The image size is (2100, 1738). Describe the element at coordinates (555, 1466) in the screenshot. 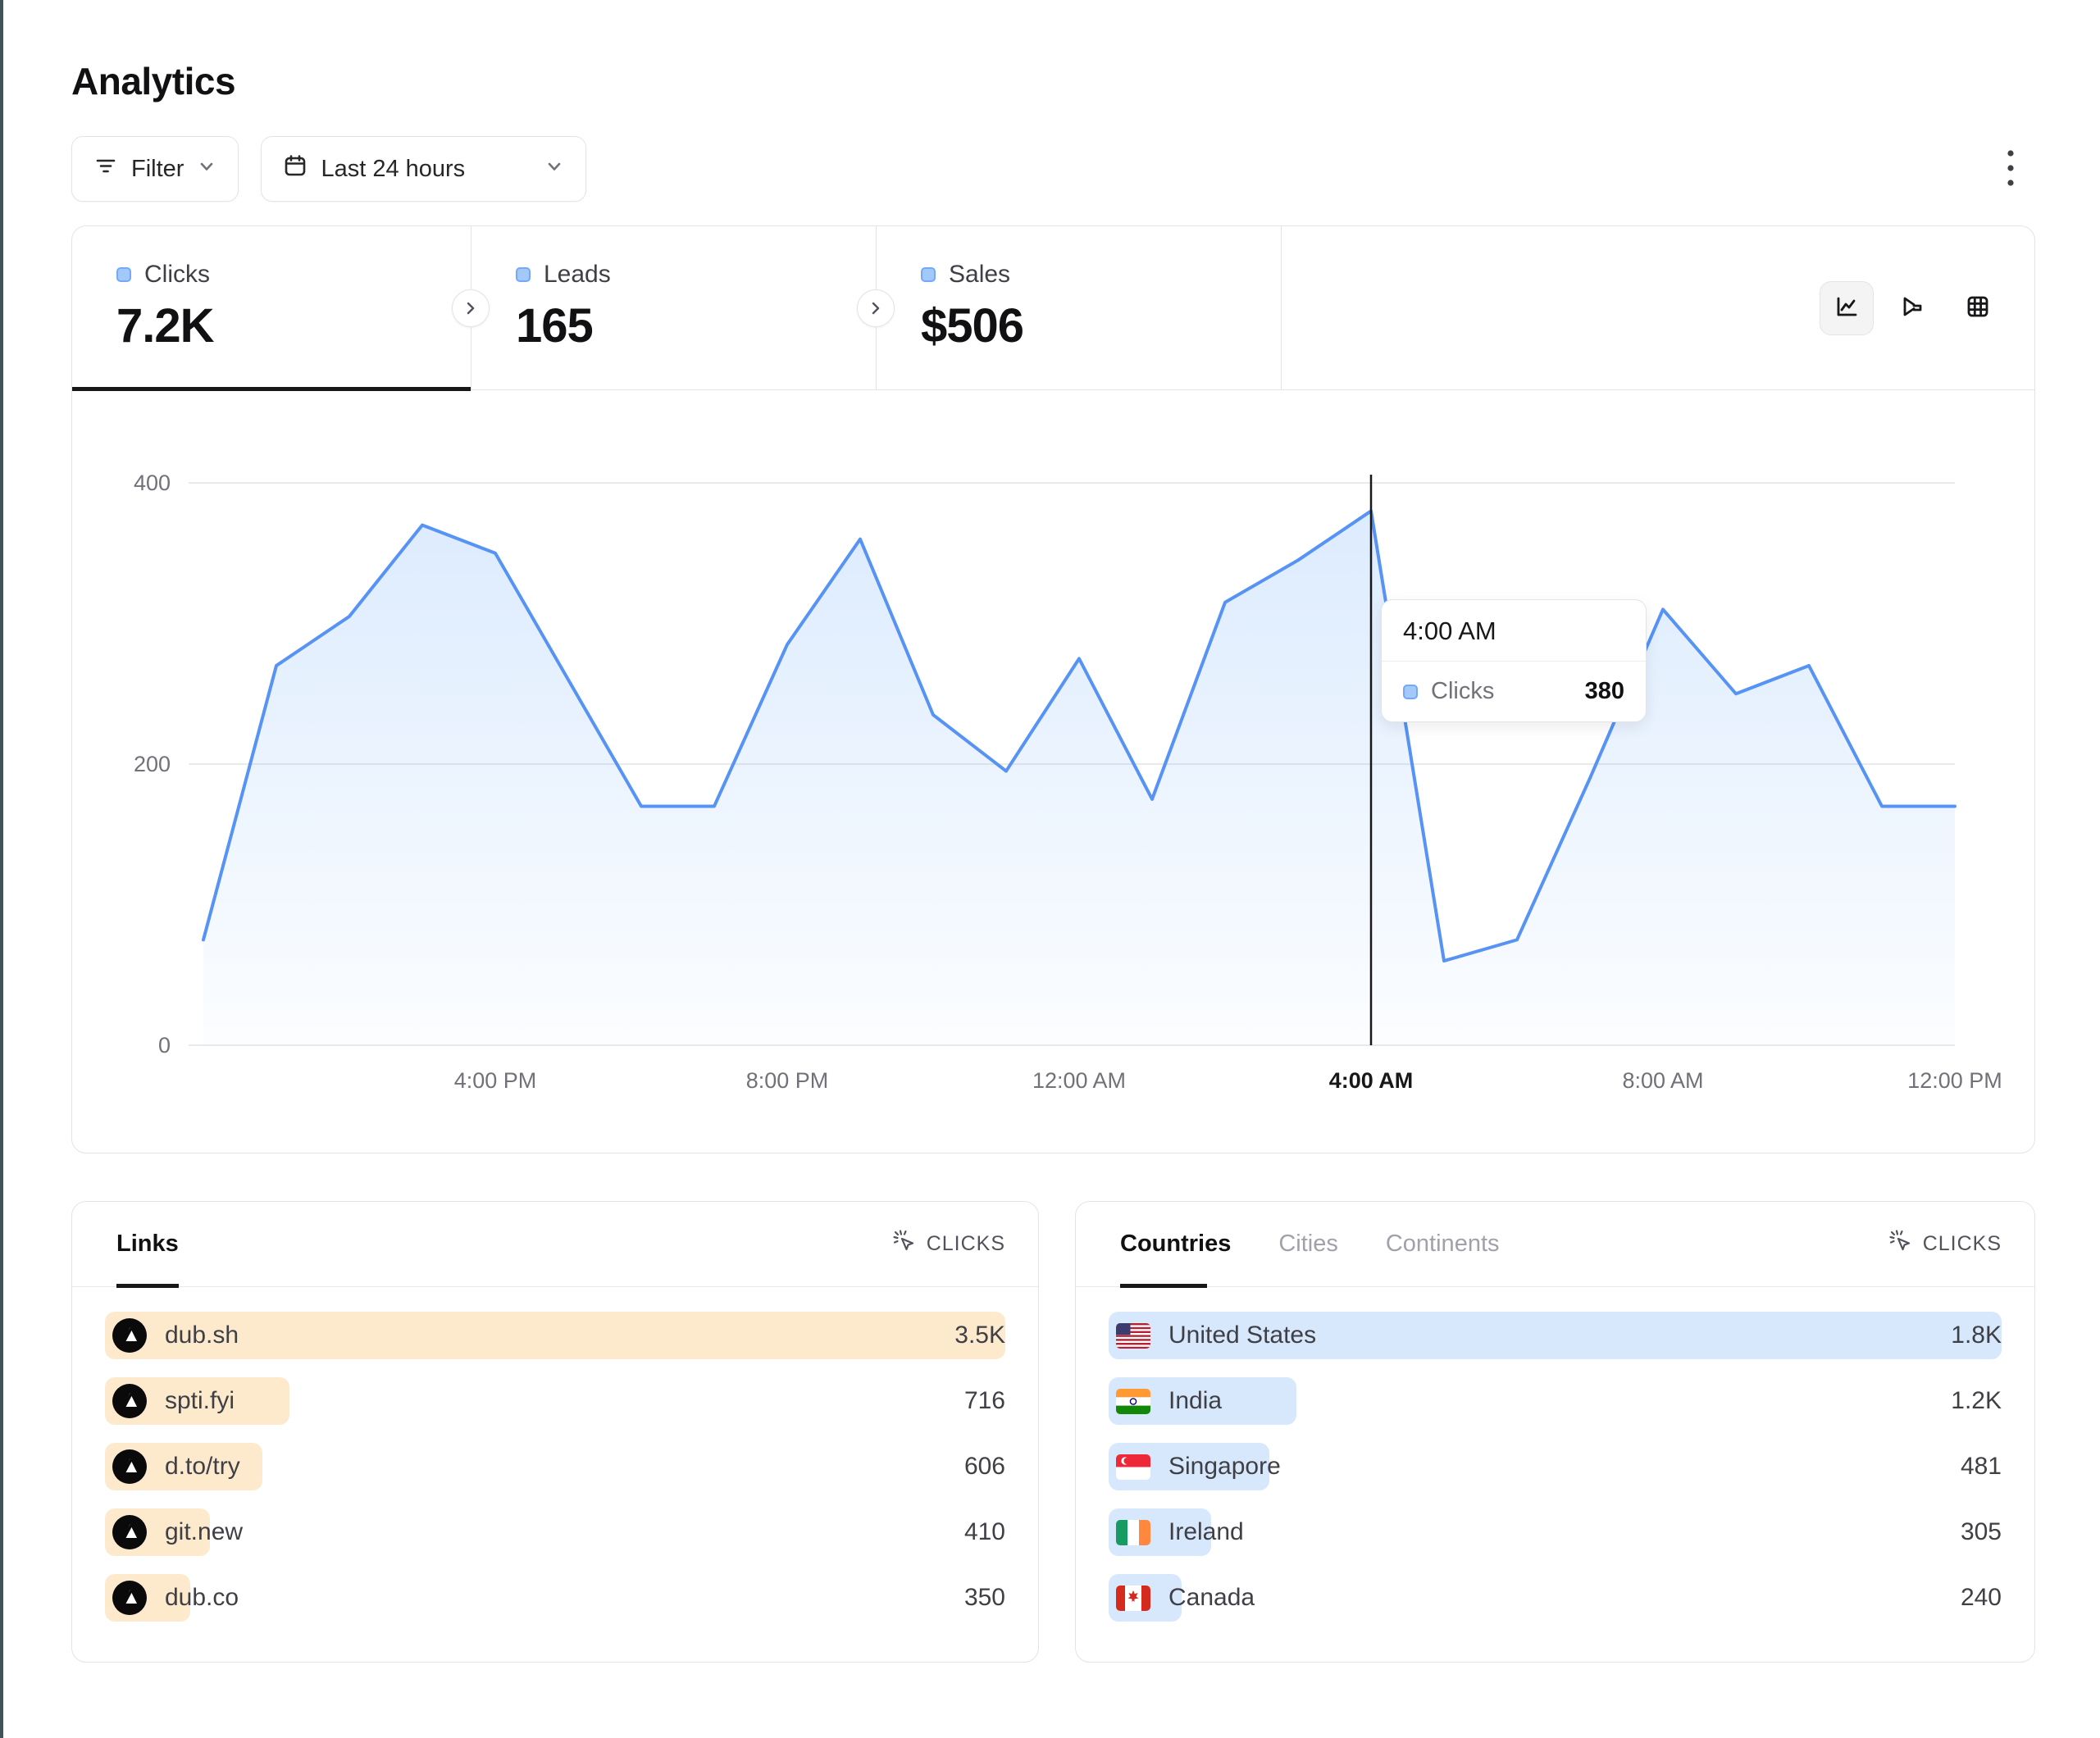

I see `link-row-d-to-try: d.to/try 606` at that location.